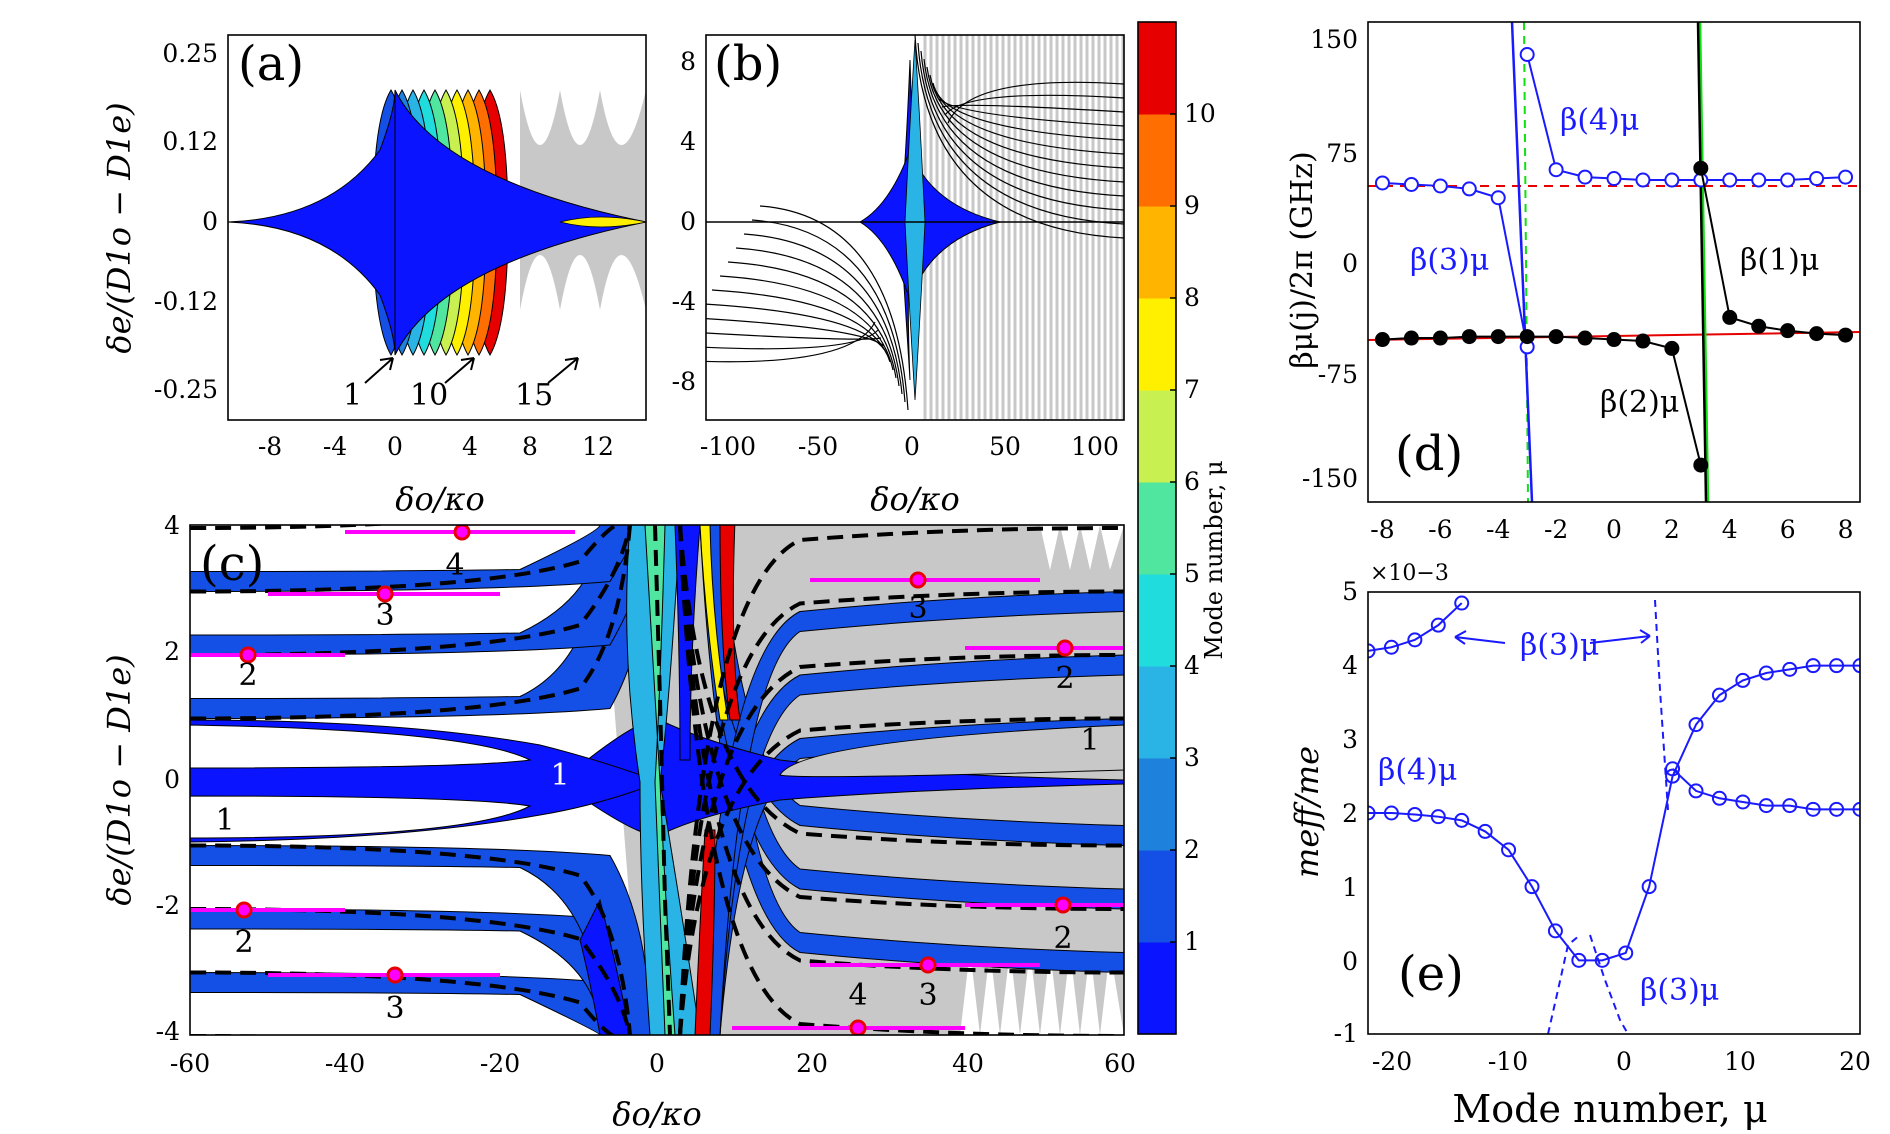 The height and width of the screenshot is (1134, 1890). I want to click on panel-b-frame, so click(915, 227).